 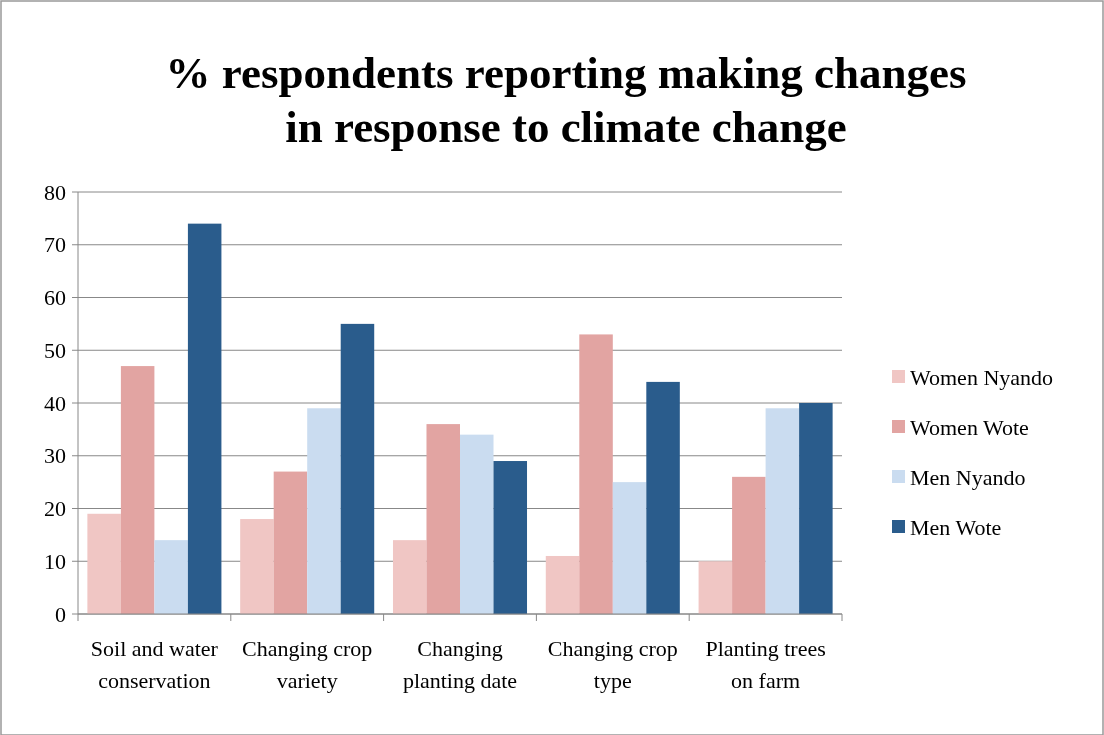 I want to click on x-tick-label: Changing crop type, so click(x=612, y=664).